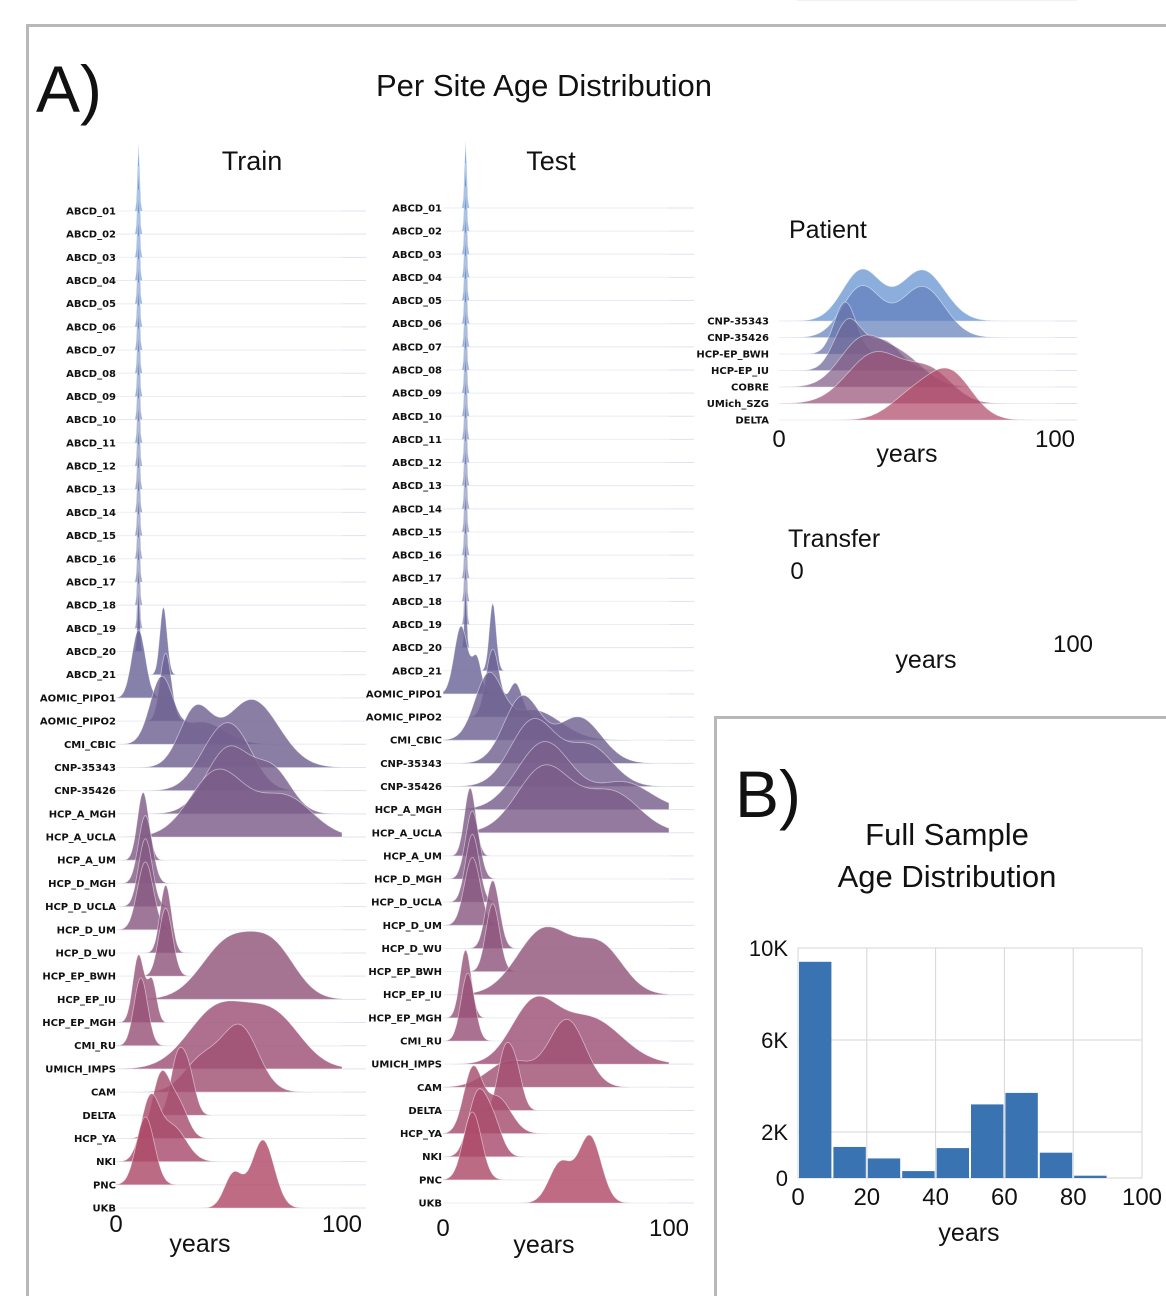  I want to click on x-tick-40: 40, so click(935, 1197).